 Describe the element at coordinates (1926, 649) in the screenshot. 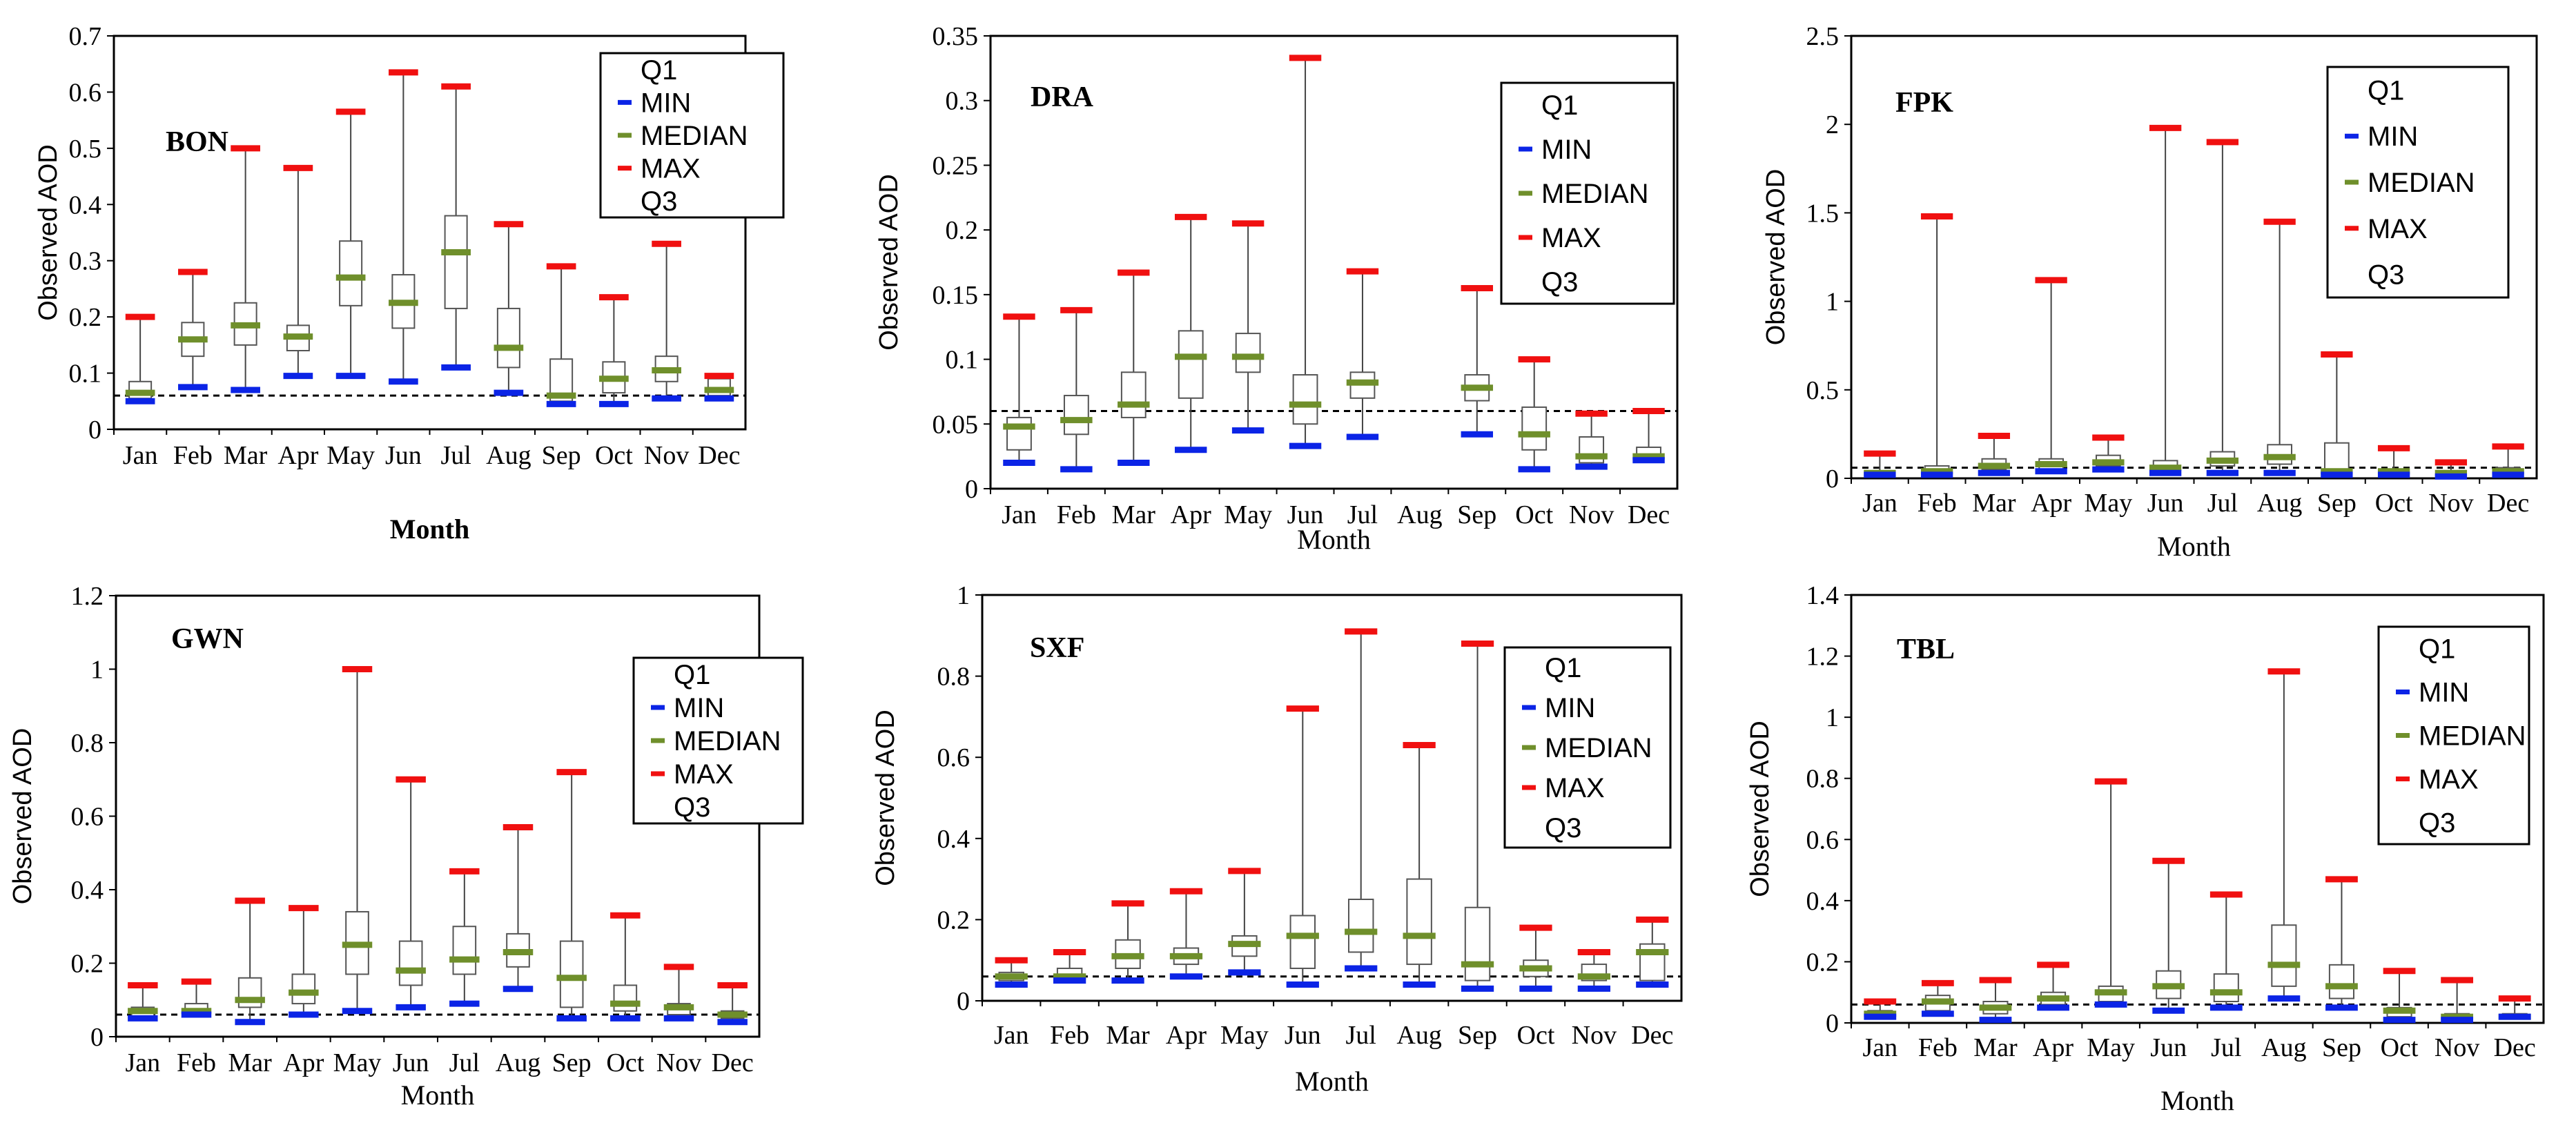

I see `station-title: TBL` at that location.